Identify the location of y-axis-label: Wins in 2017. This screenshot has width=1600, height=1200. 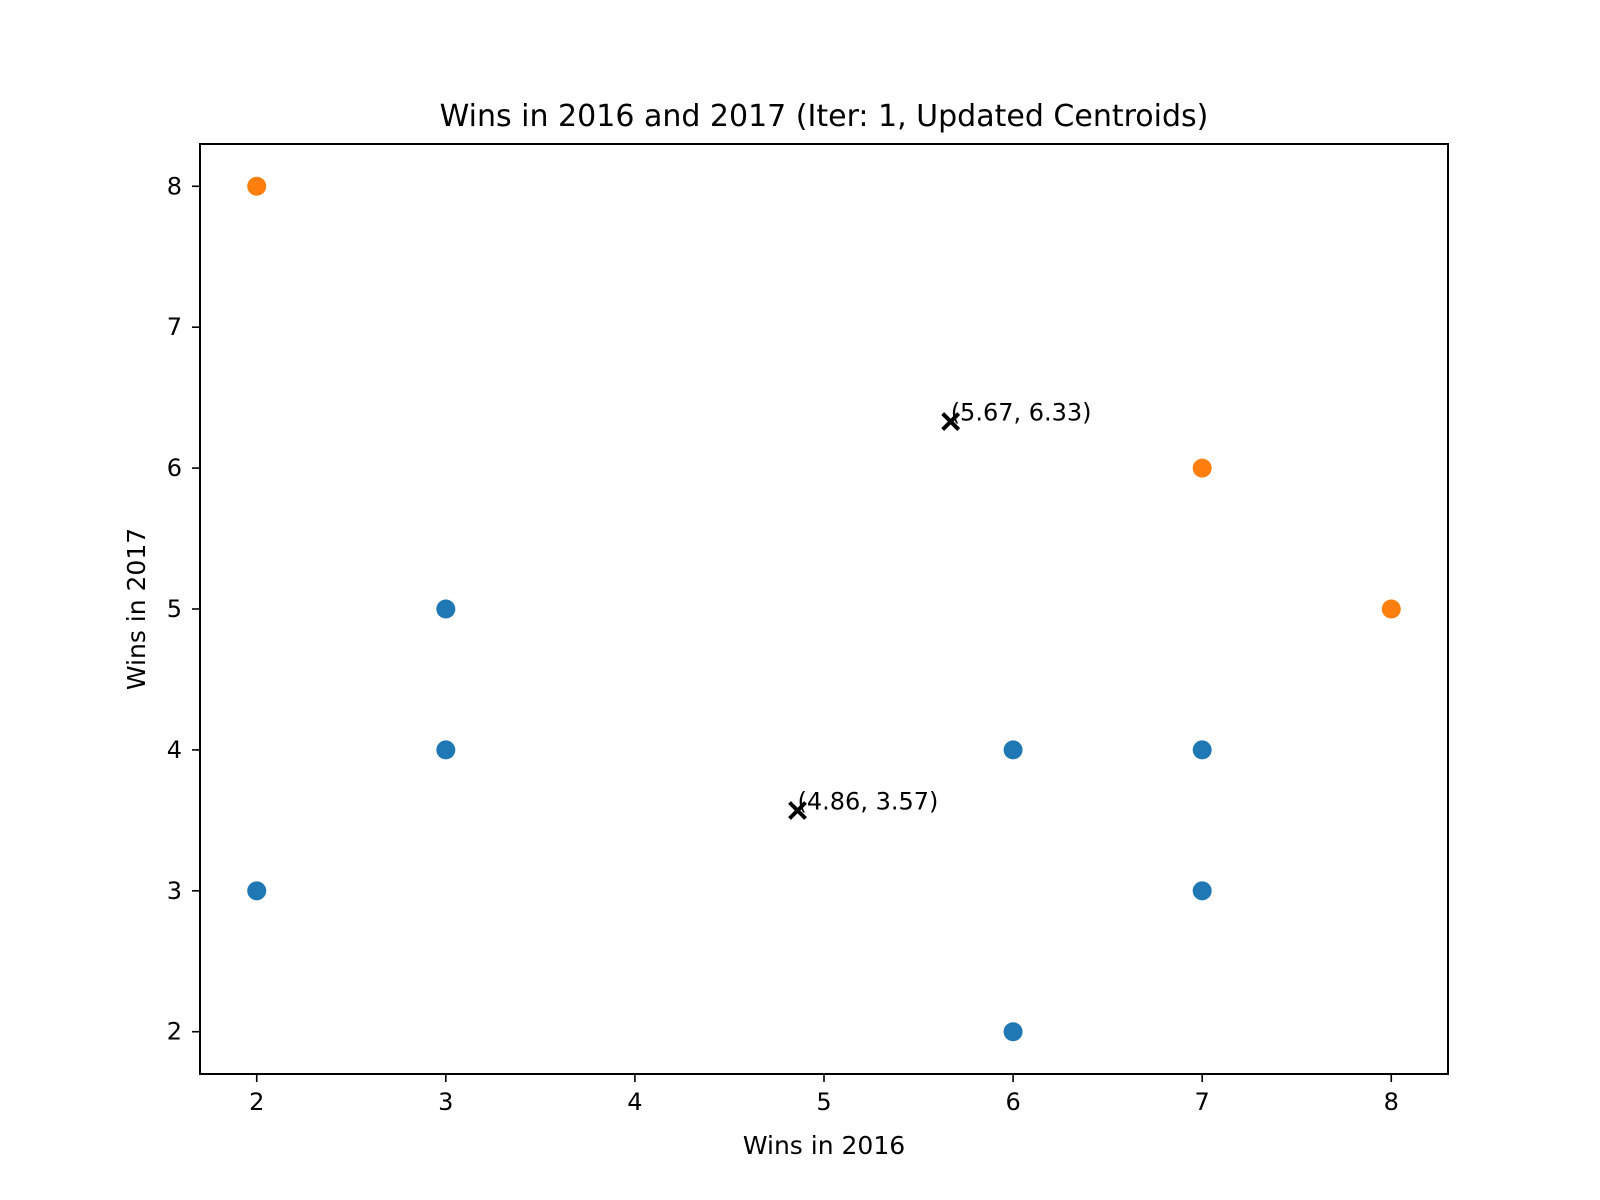
(136, 609).